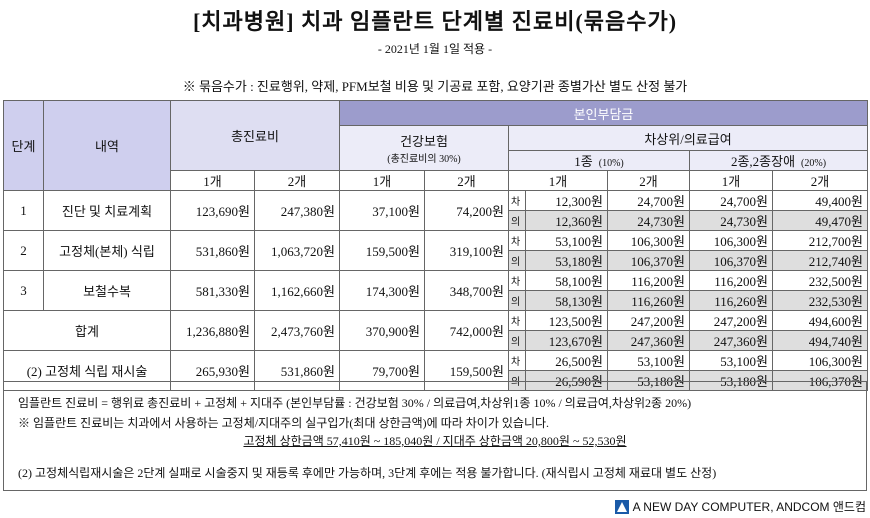  I want to click on low-income-copay: 26,500원, so click(566, 360).